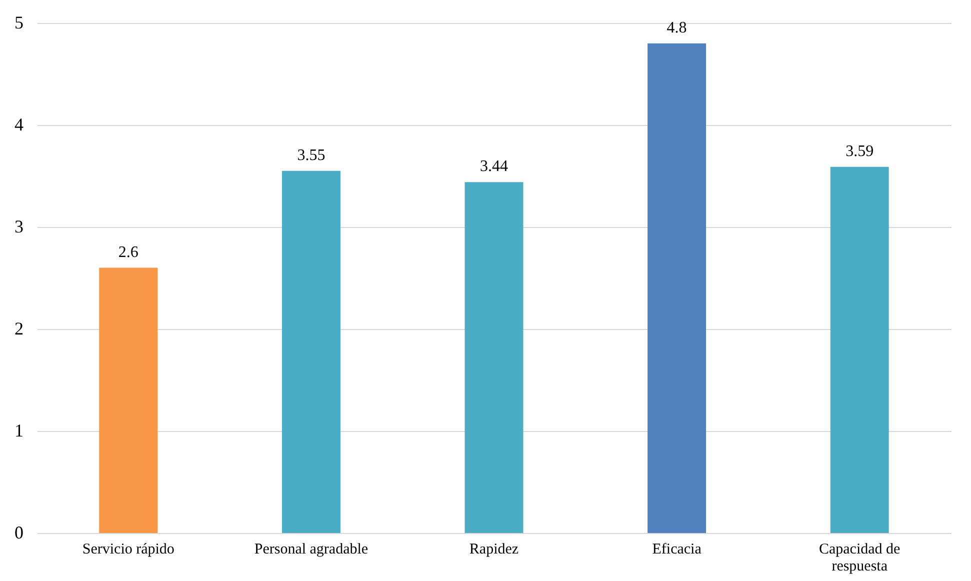 Image resolution: width=971 pixels, height=581 pixels. I want to click on data-label: 3.59, so click(860, 151).